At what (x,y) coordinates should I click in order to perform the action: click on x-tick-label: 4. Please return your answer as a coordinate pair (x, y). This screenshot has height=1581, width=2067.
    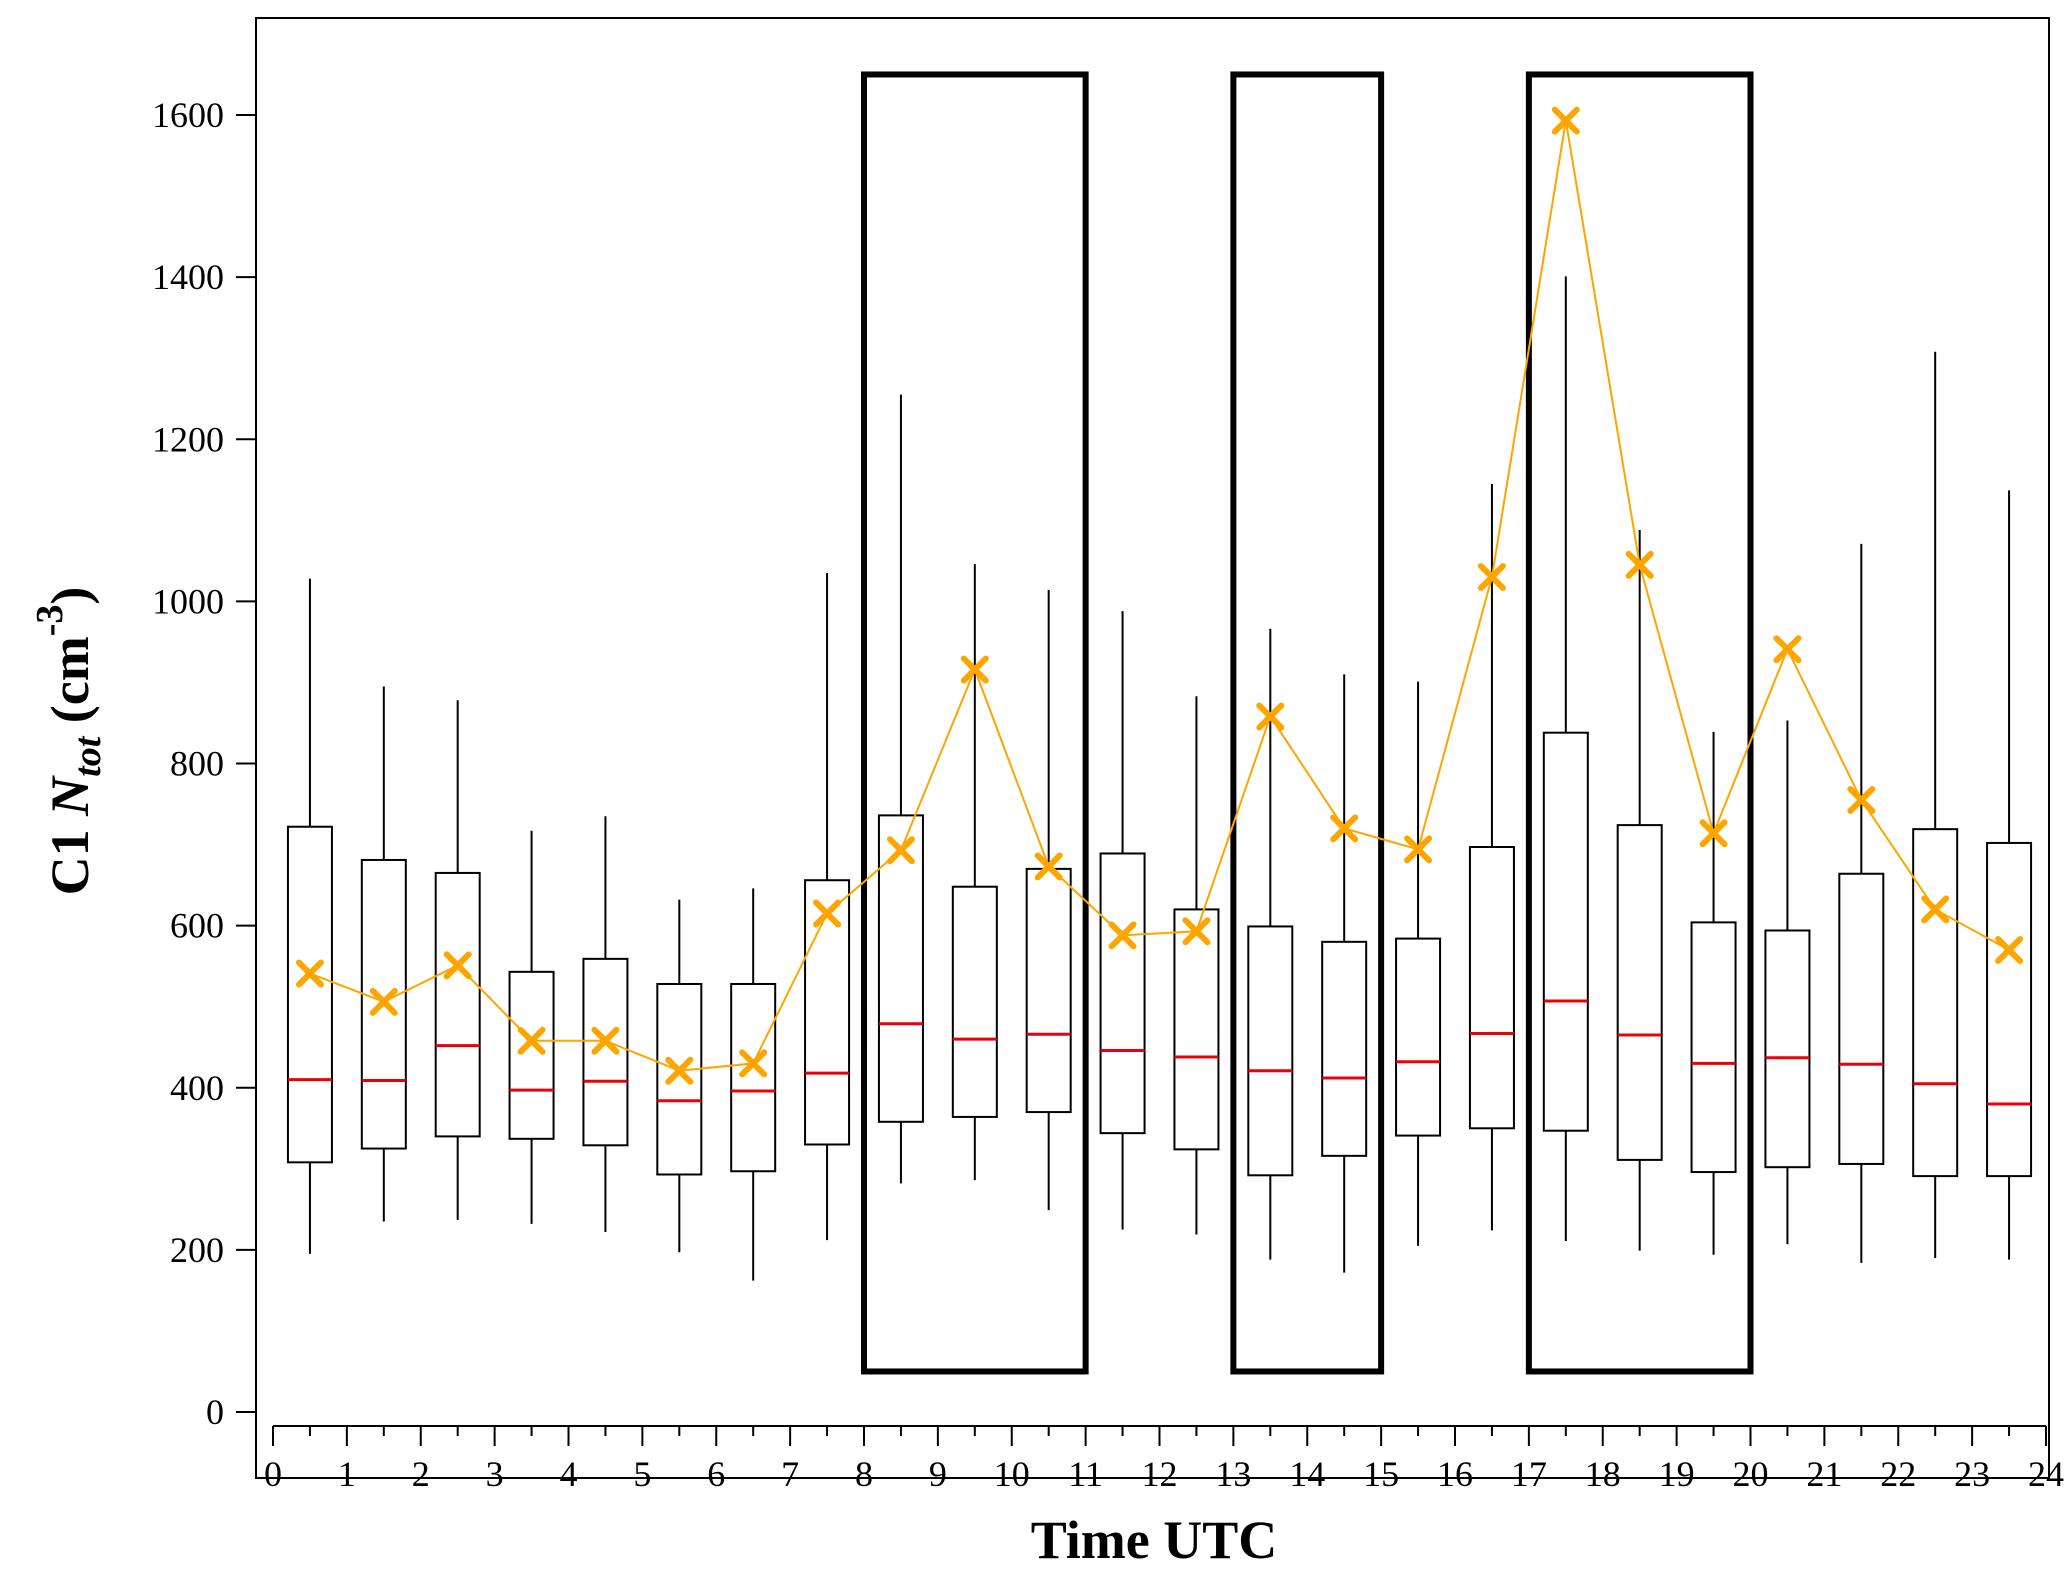
    Looking at the image, I should click on (569, 1474).